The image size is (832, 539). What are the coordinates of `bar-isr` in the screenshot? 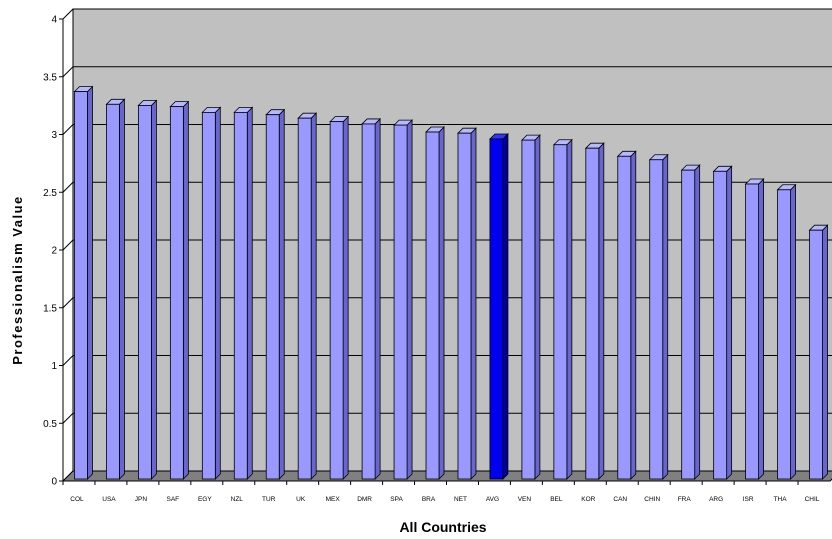 It's located at (754, 329).